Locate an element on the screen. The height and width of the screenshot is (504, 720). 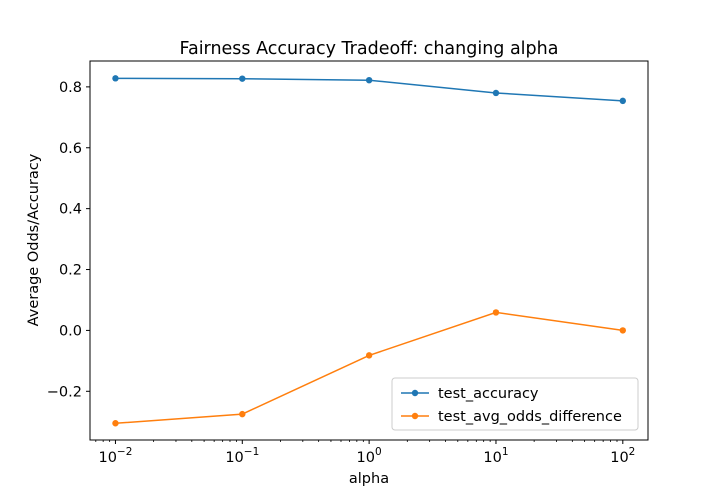
y-tick-label: 0.4 is located at coordinates (70, 210).